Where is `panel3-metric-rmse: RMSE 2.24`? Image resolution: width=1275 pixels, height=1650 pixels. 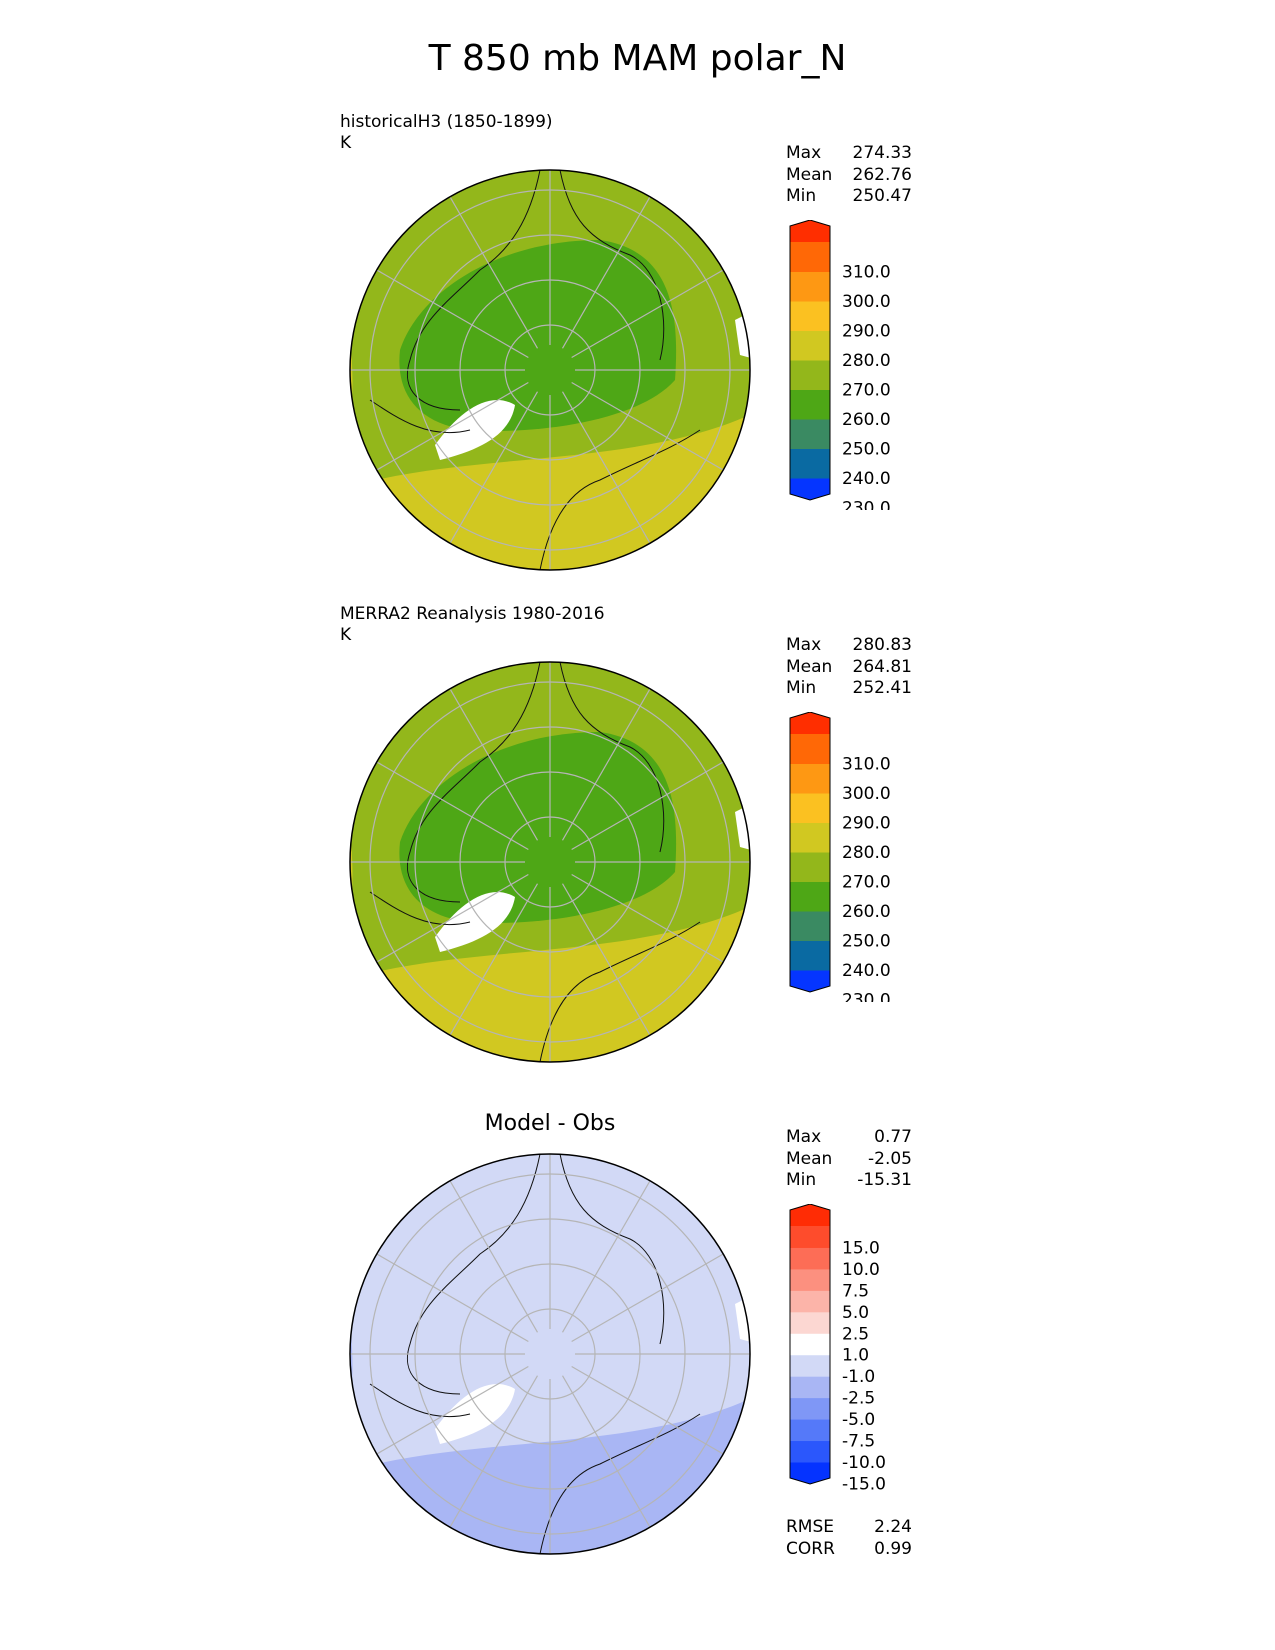
panel3-metric-rmse: RMSE 2.24 is located at coordinates (849, 1527).